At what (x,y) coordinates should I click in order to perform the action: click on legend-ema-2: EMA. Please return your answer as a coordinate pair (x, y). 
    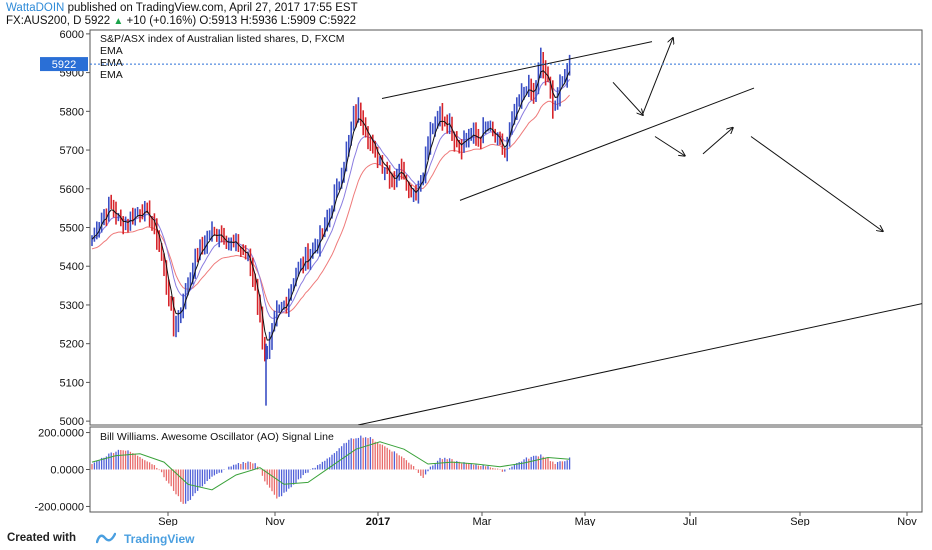
    Looking at the image, I should click on (111, 63).